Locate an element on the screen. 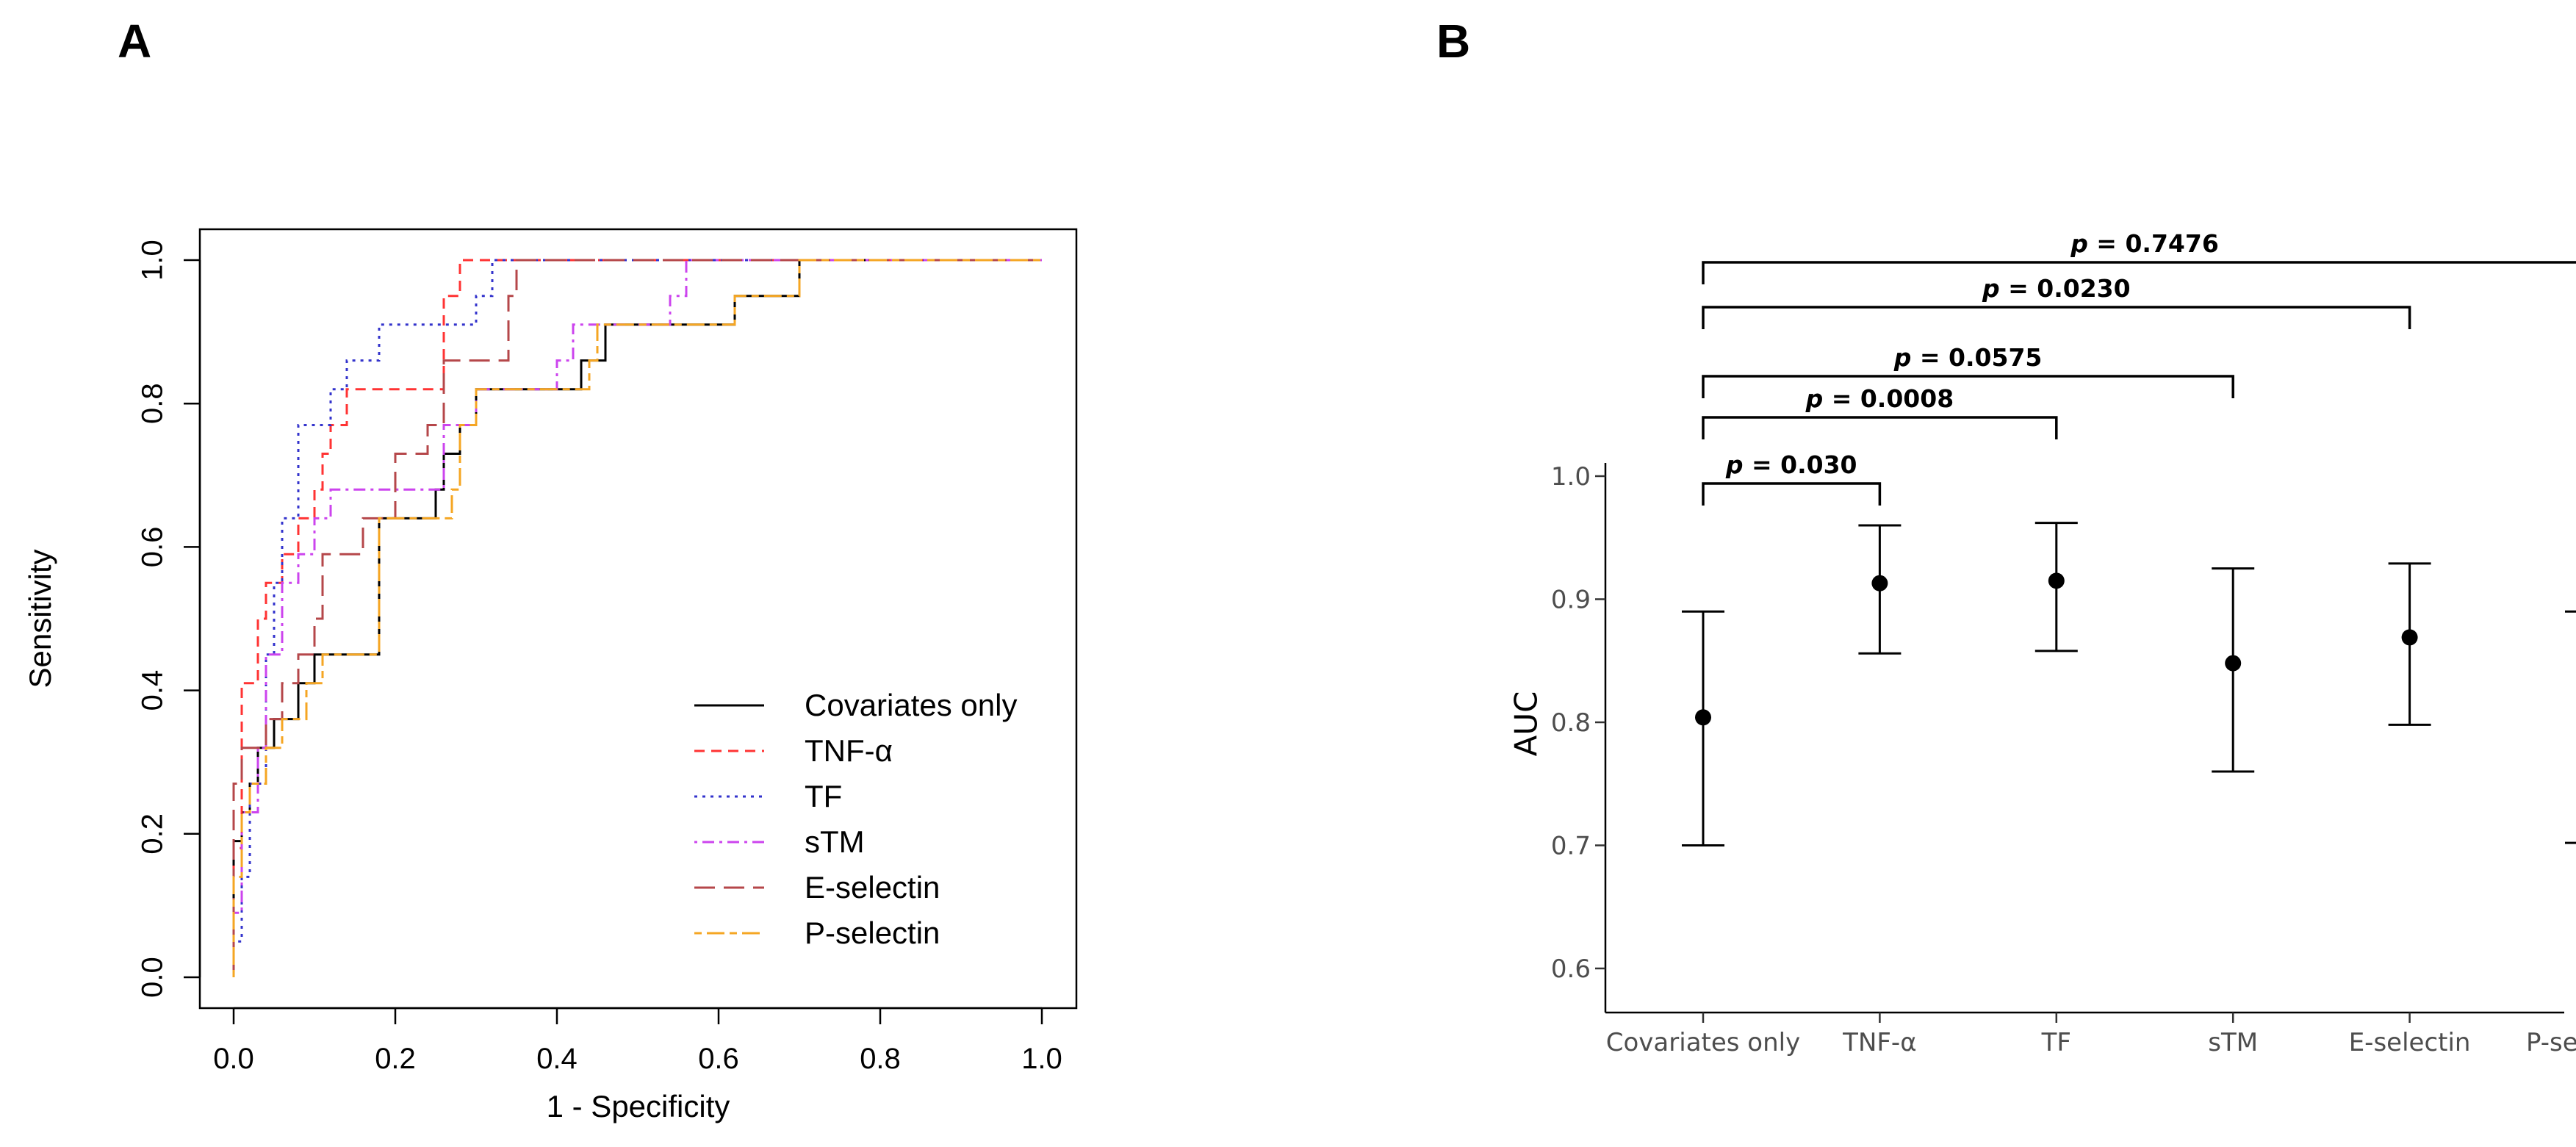 This screenshot has height=1147, width=2576. auc-x-tick-label: sTM is located at coordinates (2233, 1042).